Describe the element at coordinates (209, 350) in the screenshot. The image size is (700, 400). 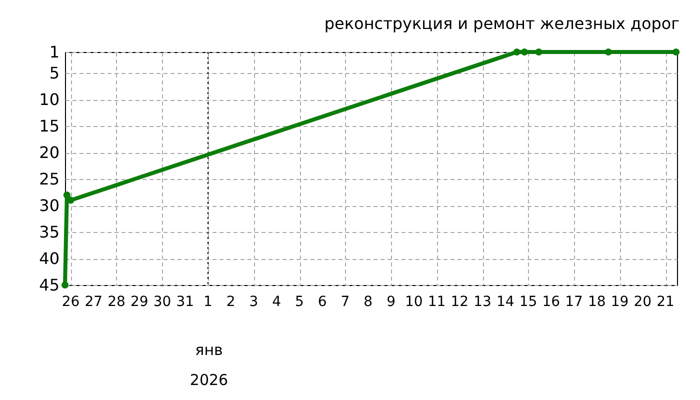
I see `text: янв` at that location.